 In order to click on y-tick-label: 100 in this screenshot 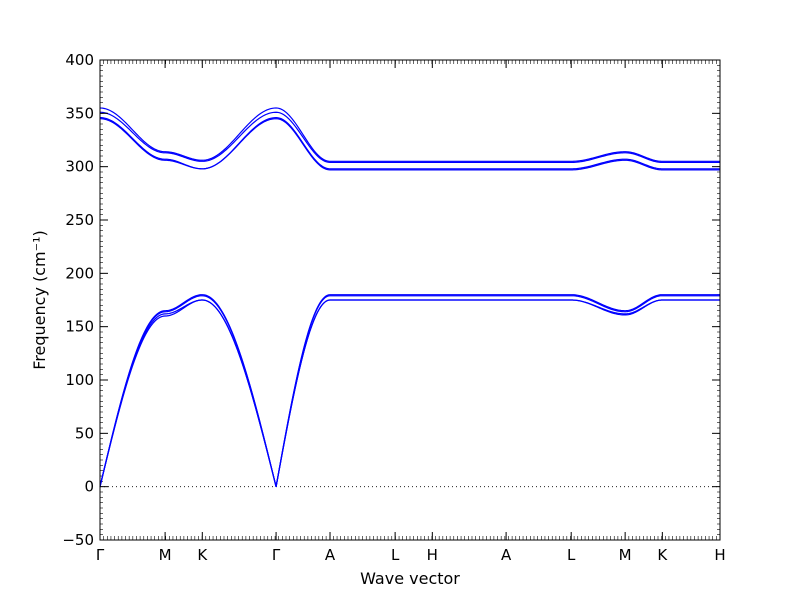, I will do `click(79, 380)`.